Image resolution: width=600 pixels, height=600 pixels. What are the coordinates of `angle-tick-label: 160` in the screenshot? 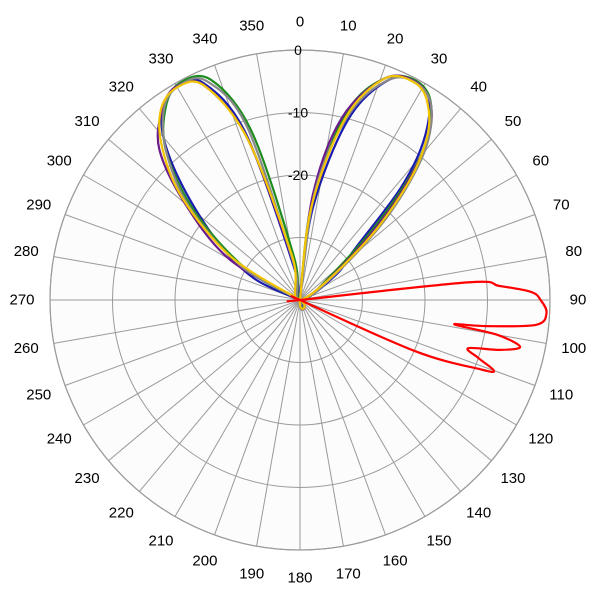 It's located at (395, 561).